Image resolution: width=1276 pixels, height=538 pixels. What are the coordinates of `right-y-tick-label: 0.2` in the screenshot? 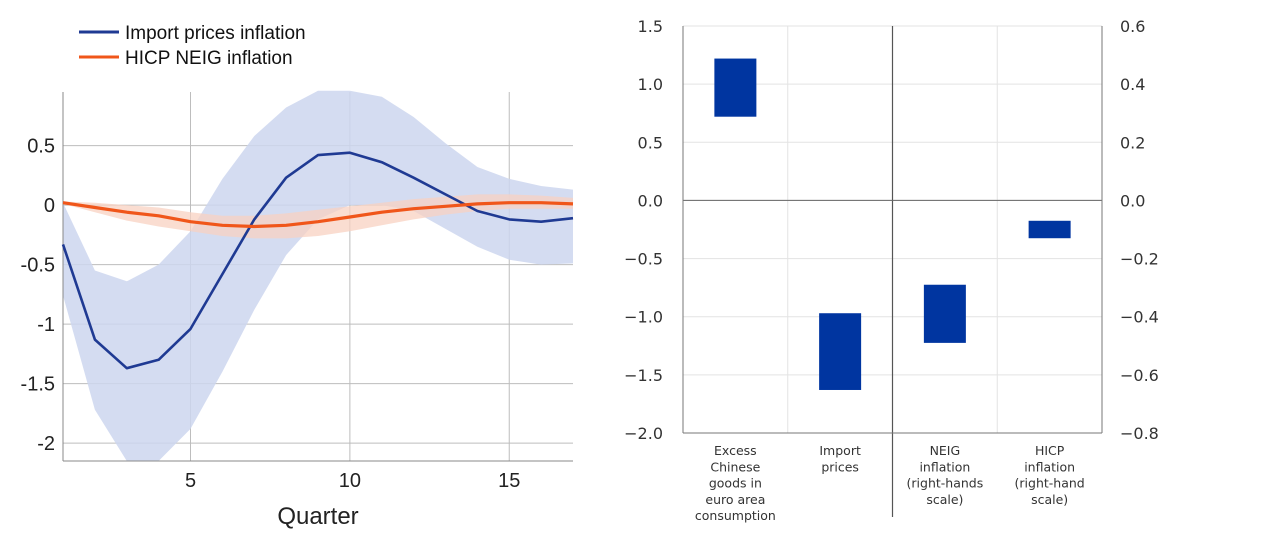 It's located at (1132, 142).